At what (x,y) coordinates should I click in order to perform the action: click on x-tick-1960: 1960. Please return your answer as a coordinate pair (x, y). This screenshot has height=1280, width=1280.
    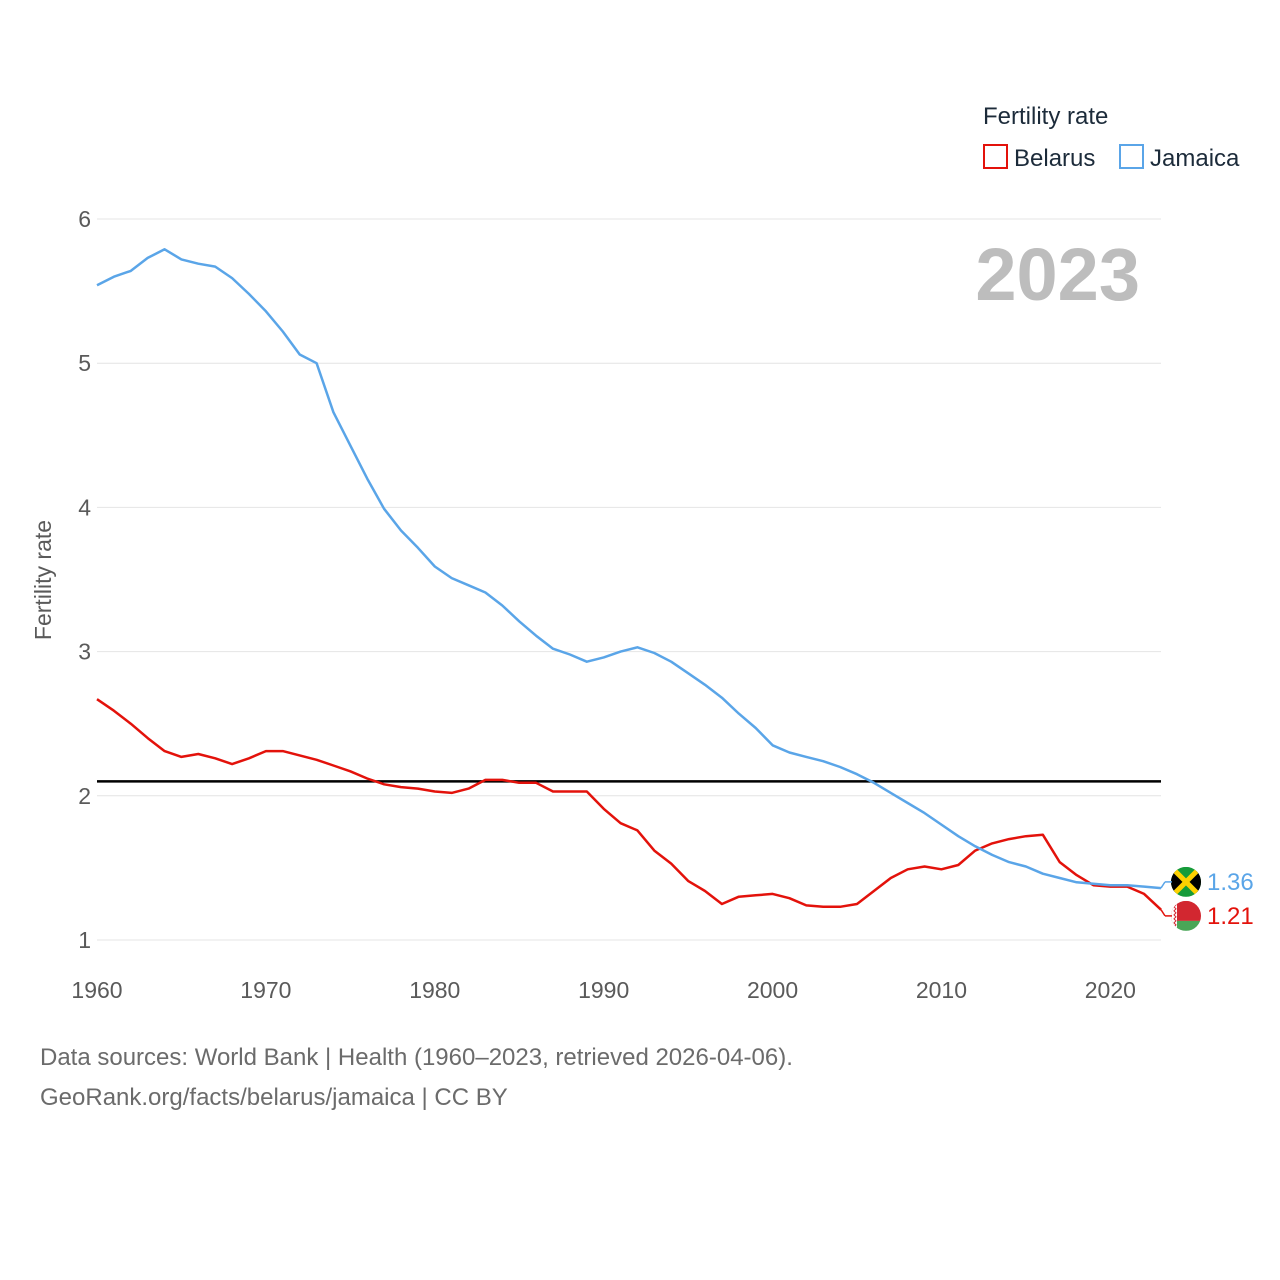
    Looking at the image, I should click on (96, 990).